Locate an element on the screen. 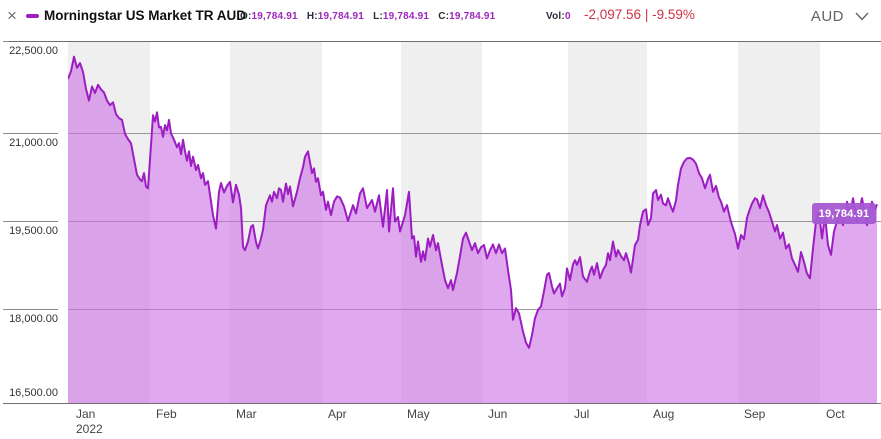 The width and height of the screenshot is (881, 439). ohlc-close: C:19,784.91 is located at coordinates (466, 16).